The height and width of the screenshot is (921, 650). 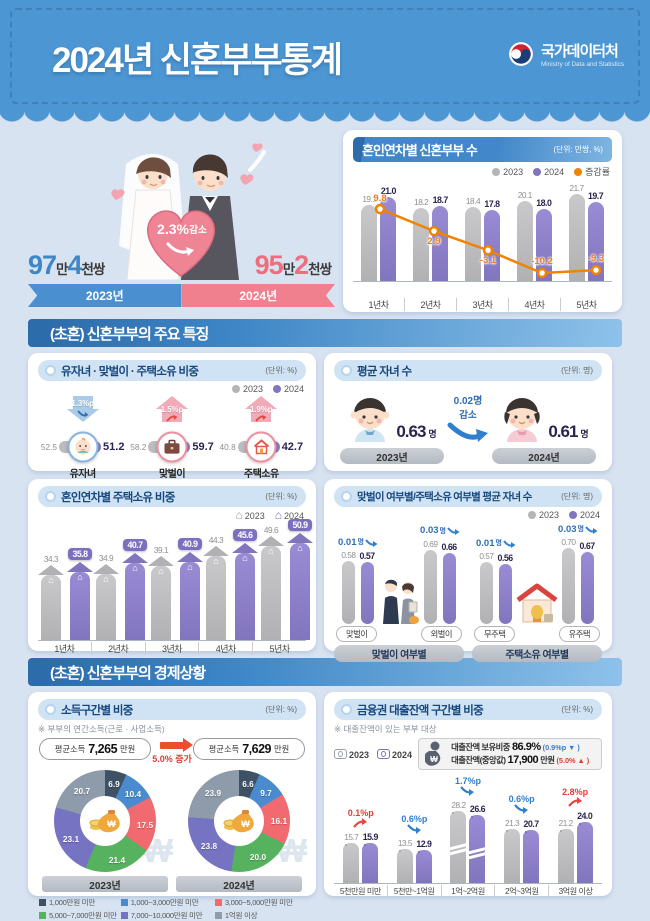 I want to click on up-arrow-badge: 1.9%p, so click(x=261, y=410).